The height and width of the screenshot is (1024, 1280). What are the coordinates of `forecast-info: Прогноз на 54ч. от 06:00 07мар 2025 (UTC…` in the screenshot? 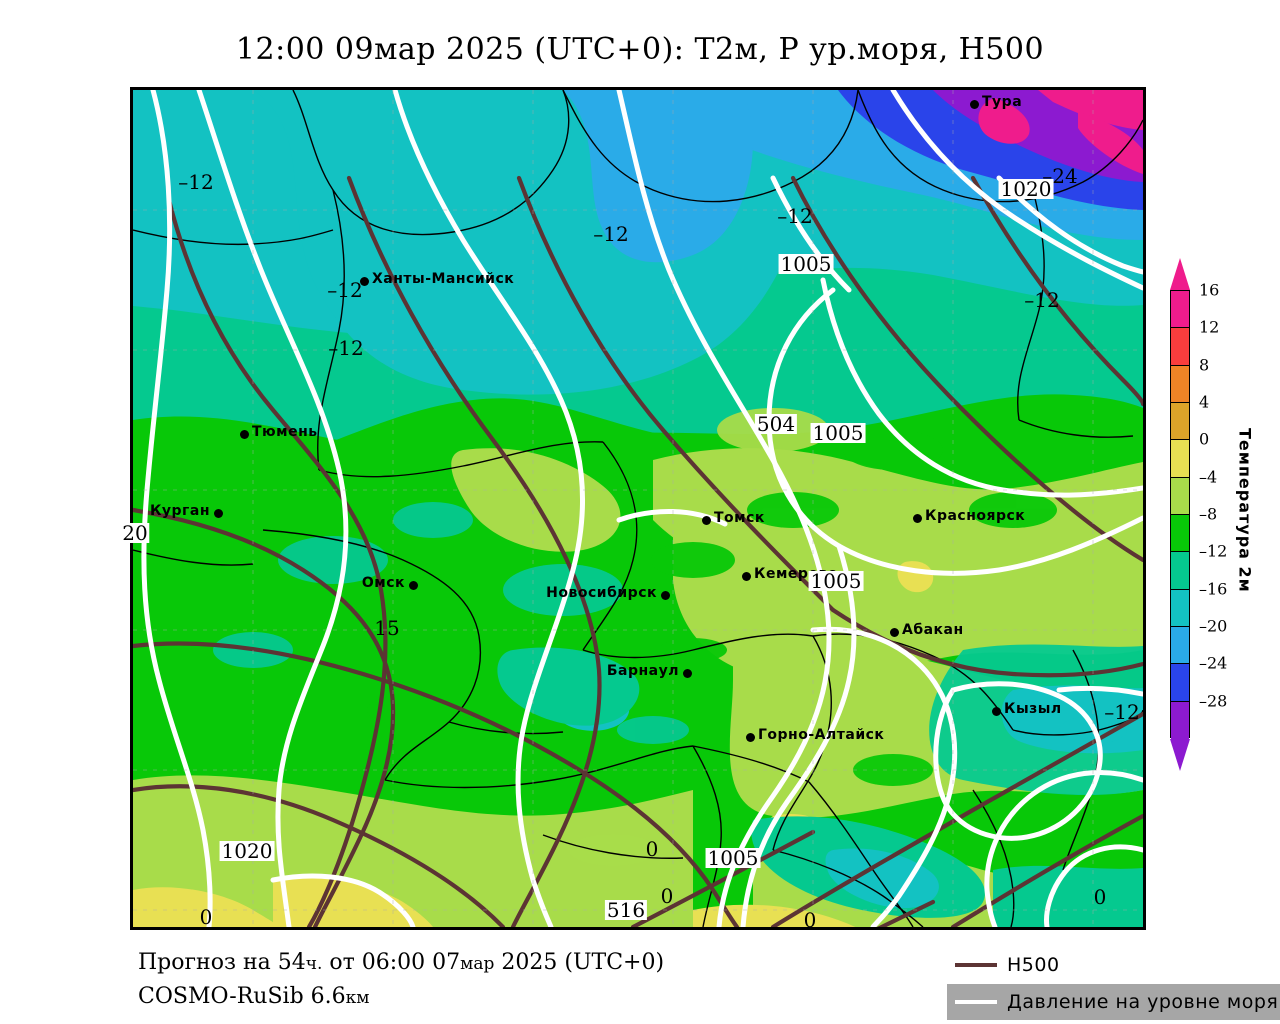 It's located at (401, 962).